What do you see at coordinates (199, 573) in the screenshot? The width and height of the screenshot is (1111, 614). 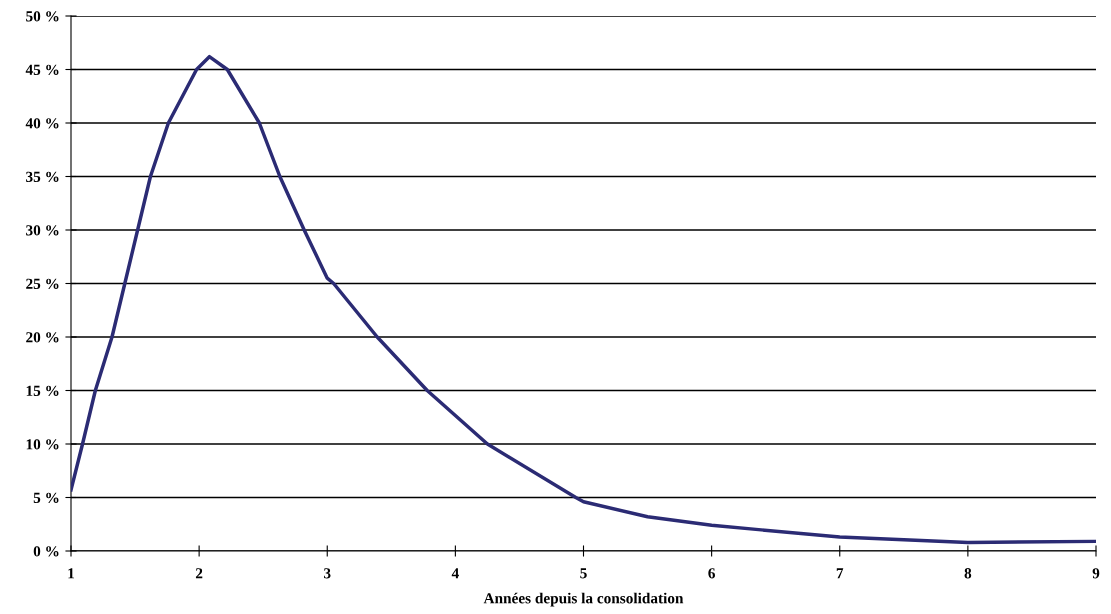 I see `x-tick-label: 2` at bounding box center [199, 573].